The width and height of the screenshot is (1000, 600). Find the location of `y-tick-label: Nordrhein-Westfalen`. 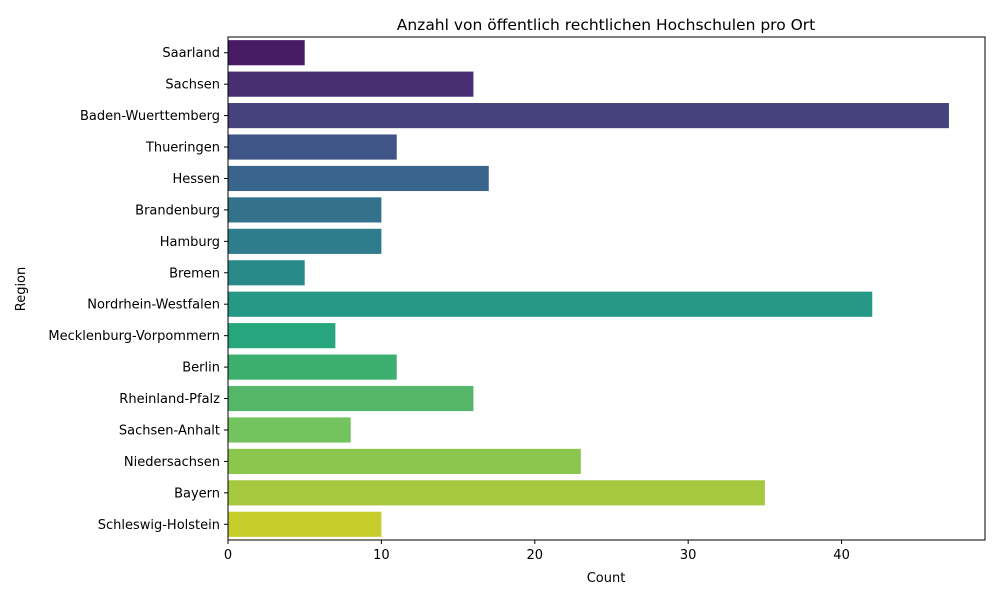

y-tick-label: Nordrhein-Westfalen is located at coordinates (153, 305).